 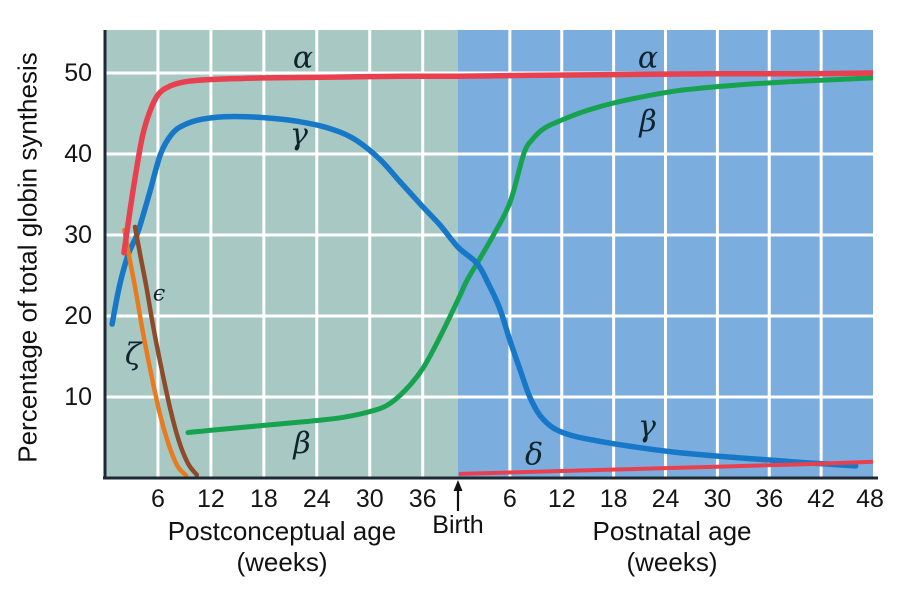 What do you see at coordinates (282, 562) in the screenshot?
I see `x1-title-line2: (weeks)` at bounding box center [282, 562].